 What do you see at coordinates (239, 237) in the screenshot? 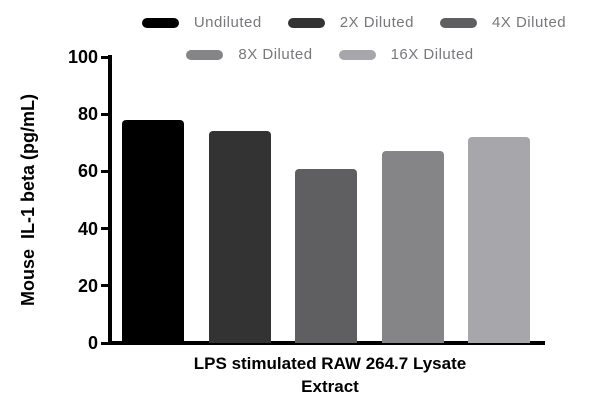
I see `bar-2x-diluted` at bounding box center [239, 237].